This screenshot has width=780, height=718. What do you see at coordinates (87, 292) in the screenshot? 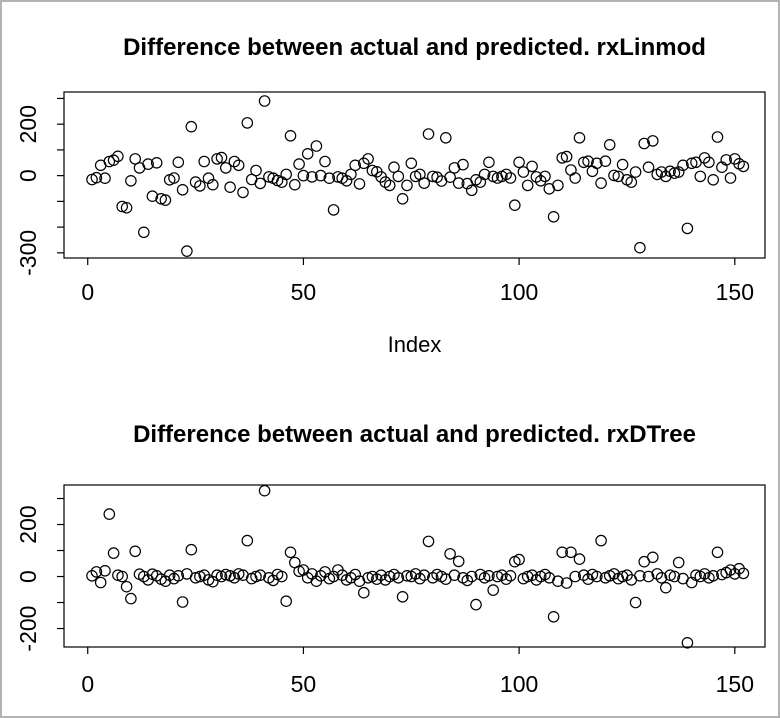
I see `x-tick-label: 0` at bounding box center [87, 292].